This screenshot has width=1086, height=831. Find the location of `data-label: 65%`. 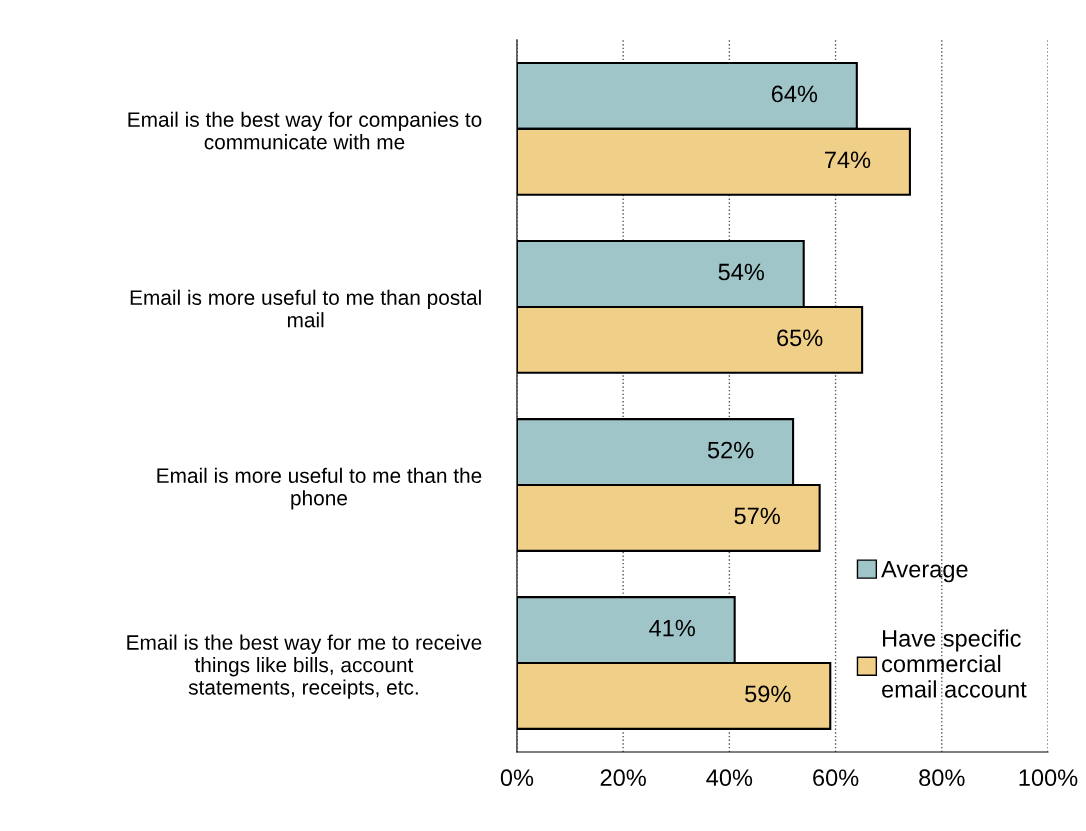

data-label: 65% is located at coordinates (800, 338).